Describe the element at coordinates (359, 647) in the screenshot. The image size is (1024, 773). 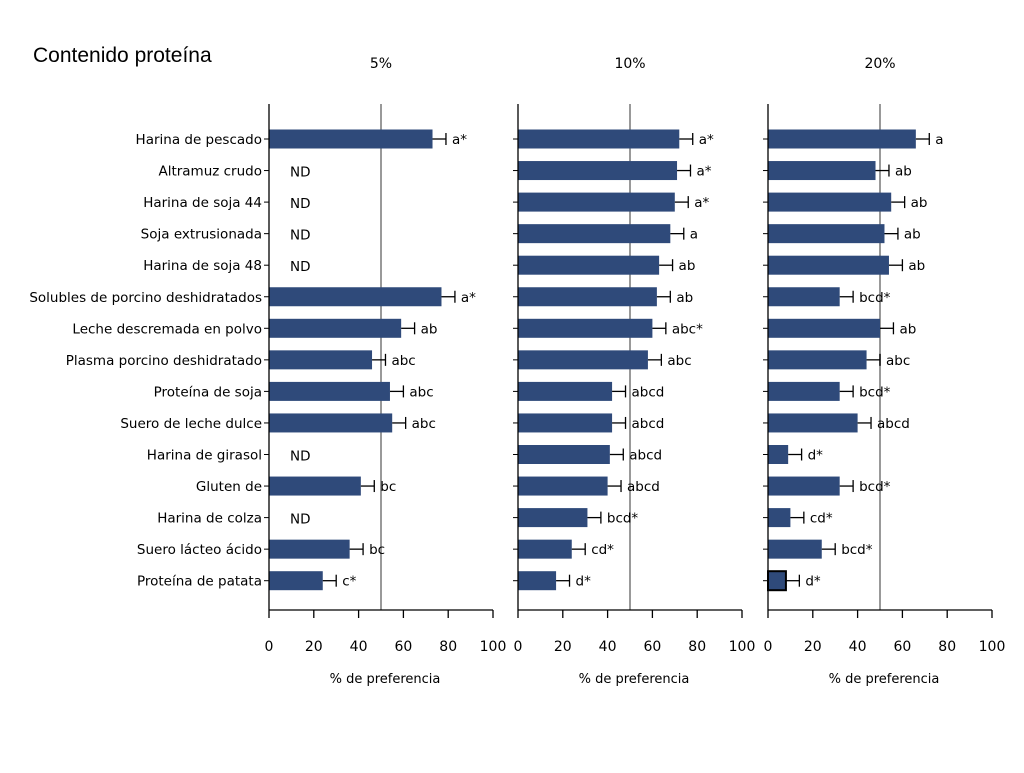
I see `panel-1-x-tick-label: 40` at that location.